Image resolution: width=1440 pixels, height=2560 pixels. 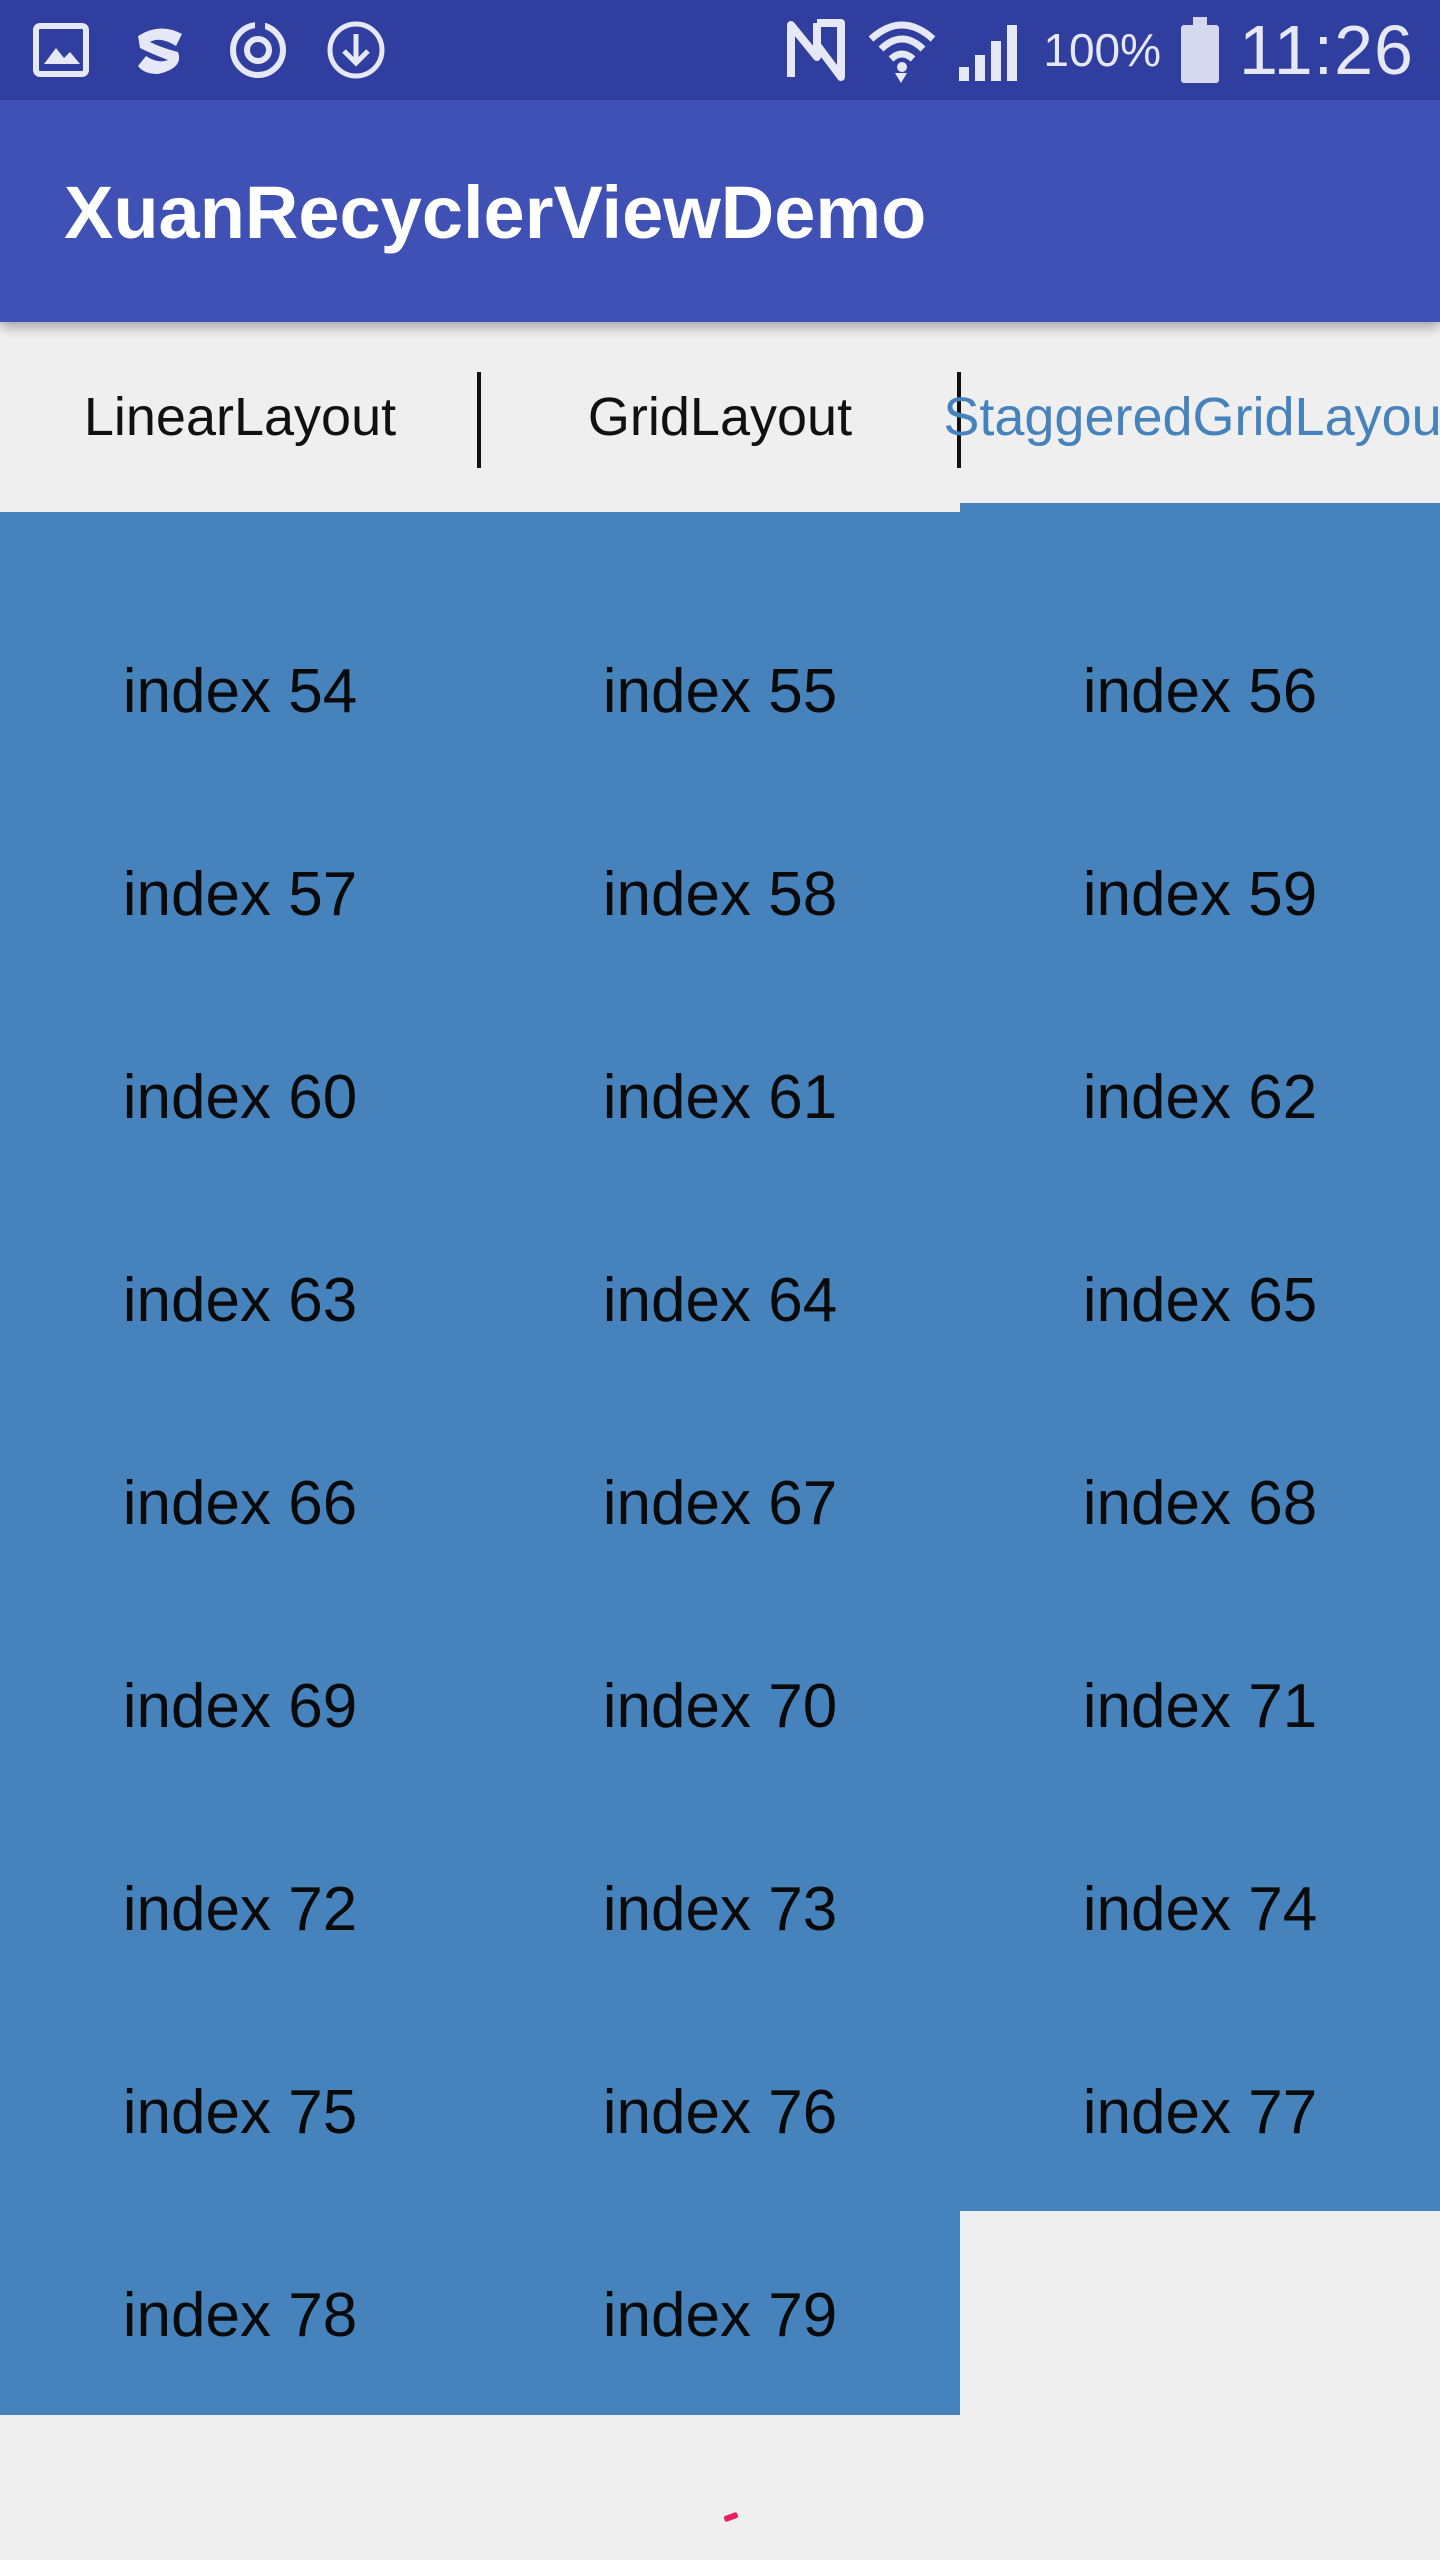 I want to click on status-bar: 100% 11:26, so click(x=720, y=50).